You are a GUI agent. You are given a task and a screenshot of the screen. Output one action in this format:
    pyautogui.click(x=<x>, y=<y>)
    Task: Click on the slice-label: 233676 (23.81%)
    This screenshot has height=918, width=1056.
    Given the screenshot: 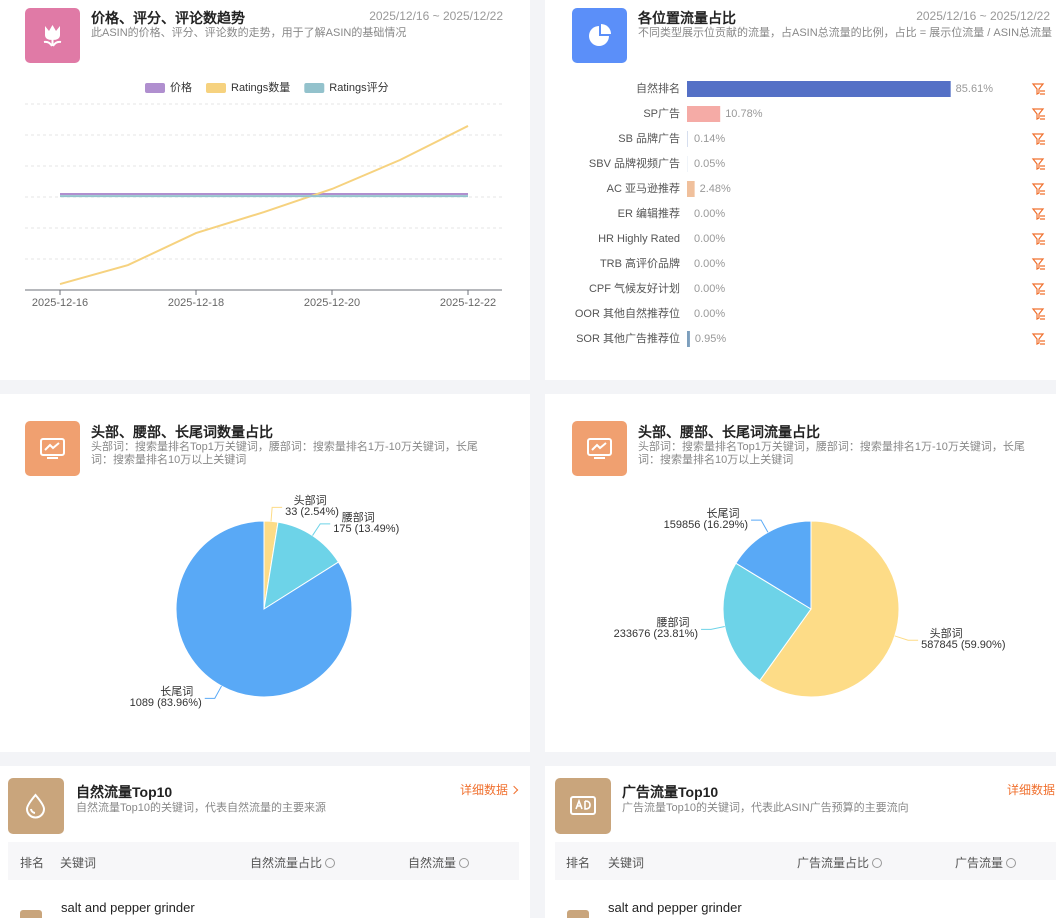 What is the action you would take?
    pyautogui.click(x=656, y=634)
    